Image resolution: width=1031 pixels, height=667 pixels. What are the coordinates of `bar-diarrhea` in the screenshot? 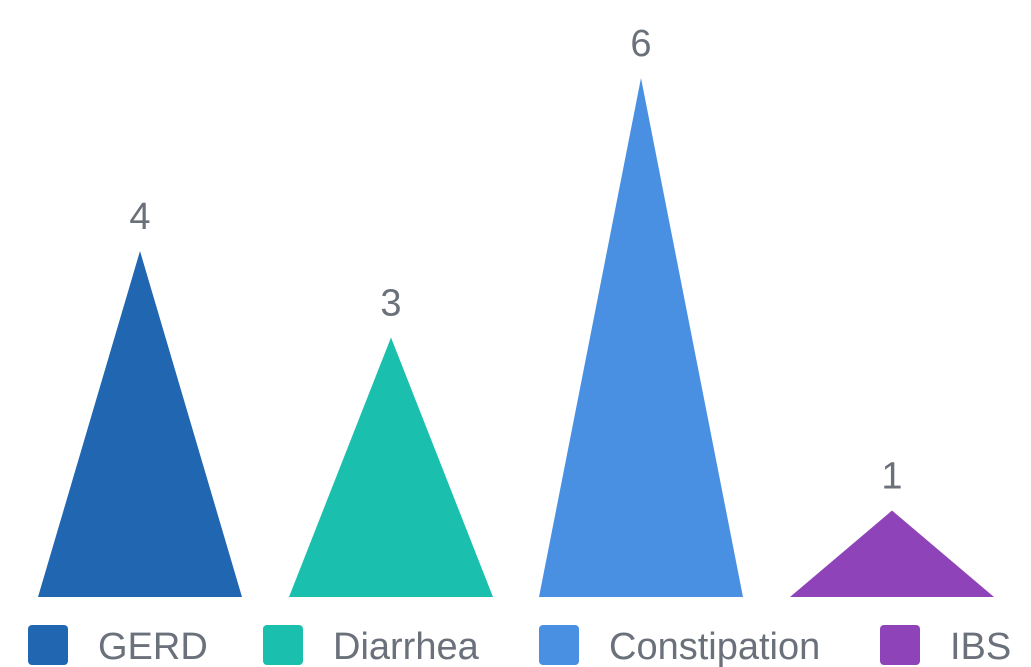 It's located at (391, 467).